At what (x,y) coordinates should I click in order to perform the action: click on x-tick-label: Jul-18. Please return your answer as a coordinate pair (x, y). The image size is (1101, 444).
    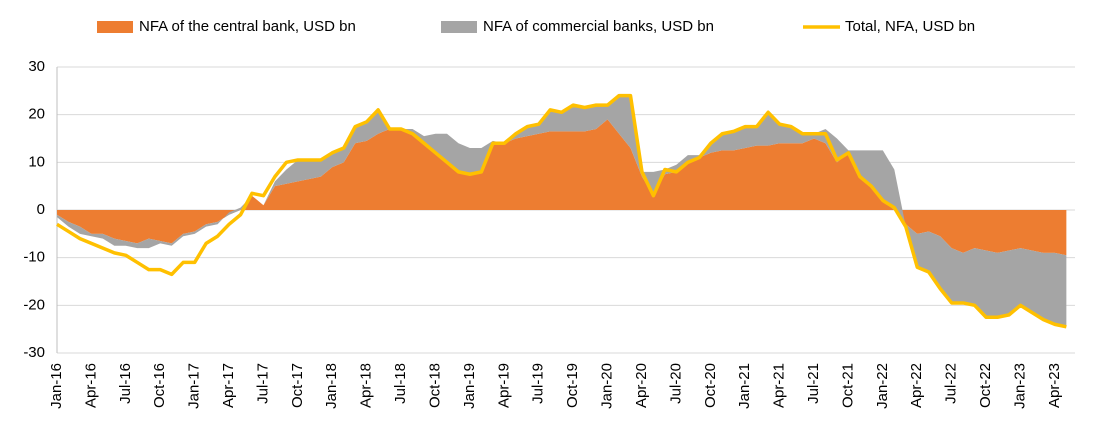
    Looking at the image, I should click on (400, 383).